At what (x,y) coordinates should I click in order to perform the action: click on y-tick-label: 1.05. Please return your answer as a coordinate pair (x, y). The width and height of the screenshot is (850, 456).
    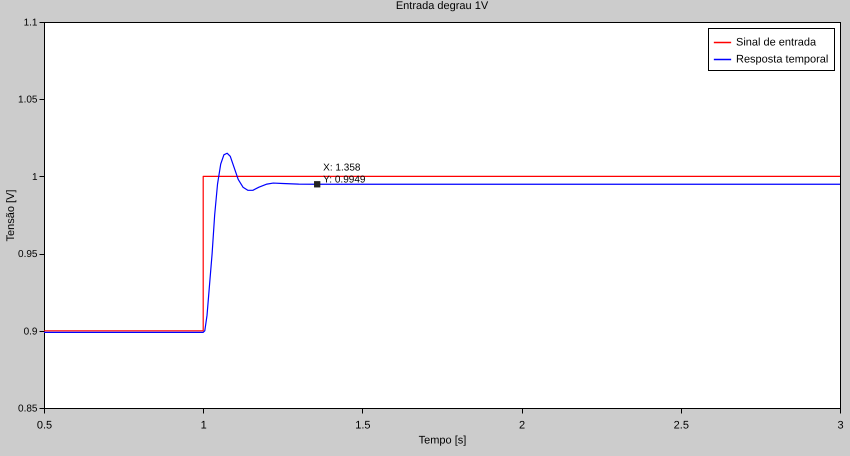
    Looking at the image, I should click on (28, 100).